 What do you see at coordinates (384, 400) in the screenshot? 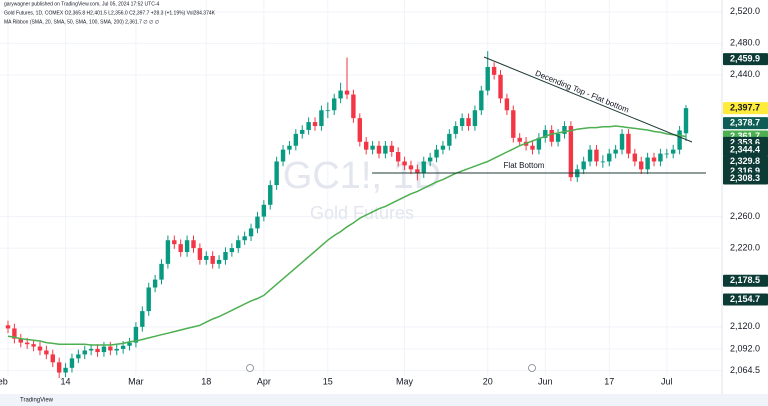
I see `footer-bar` at bounding box center [384, 400].